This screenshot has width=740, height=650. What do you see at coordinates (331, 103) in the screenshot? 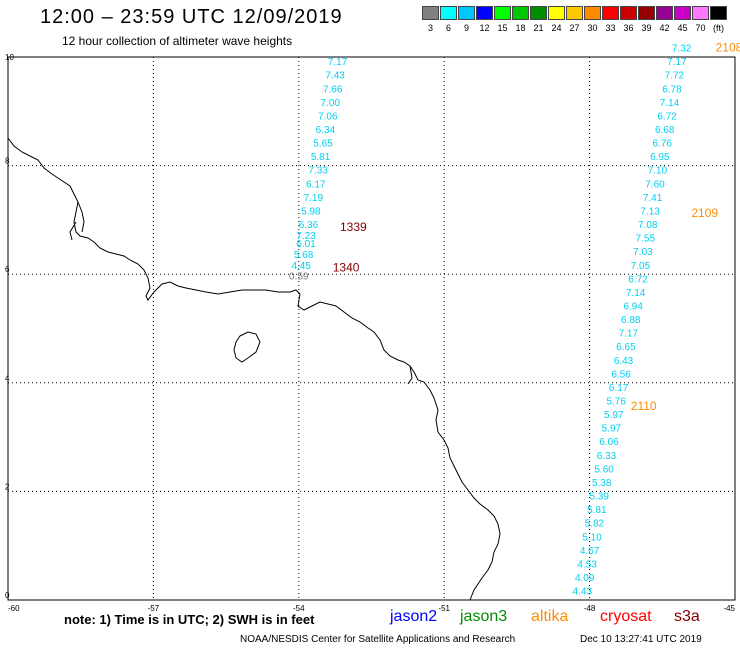
I see `wave-height-value: 7.00` at bounding box center [331, 103].